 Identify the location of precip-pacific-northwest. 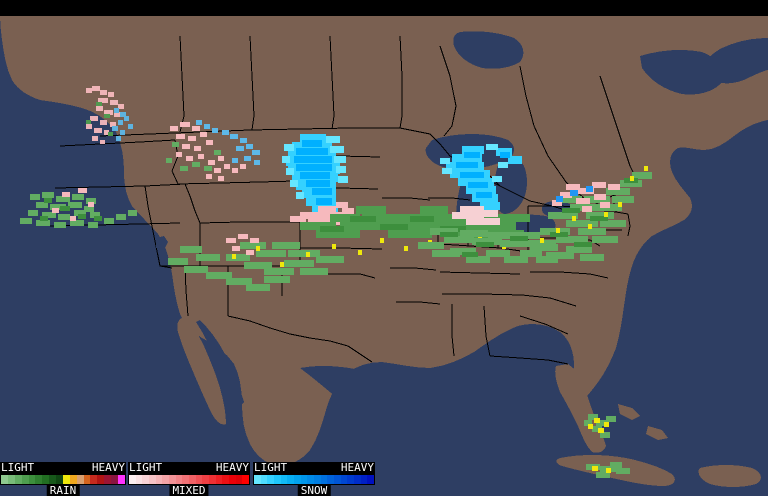
(109, 115).